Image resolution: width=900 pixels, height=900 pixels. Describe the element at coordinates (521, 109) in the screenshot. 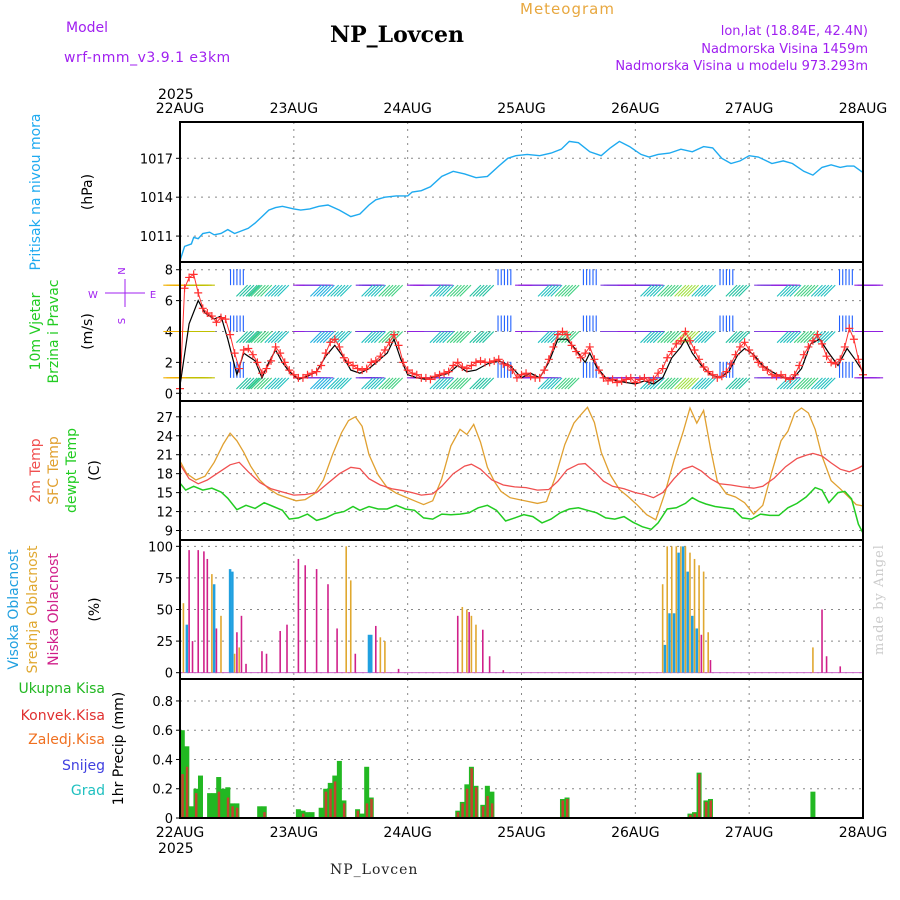

I see `x-tick-top: 25AUG` at that location.